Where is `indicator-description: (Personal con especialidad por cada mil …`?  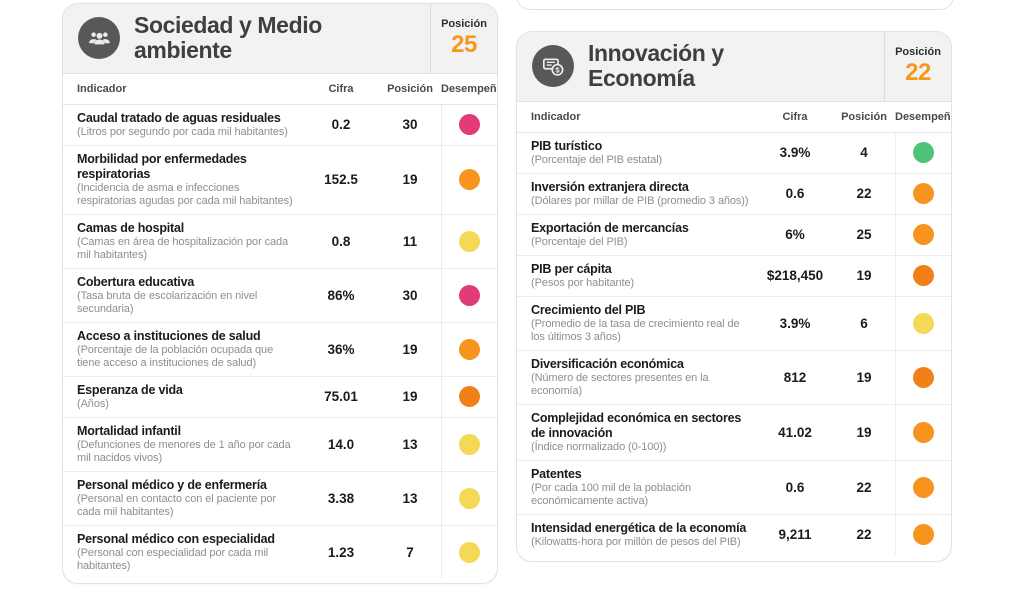 indicator-description: (Personal con especialidad por cada mil … is located at coordinates (173, 559).